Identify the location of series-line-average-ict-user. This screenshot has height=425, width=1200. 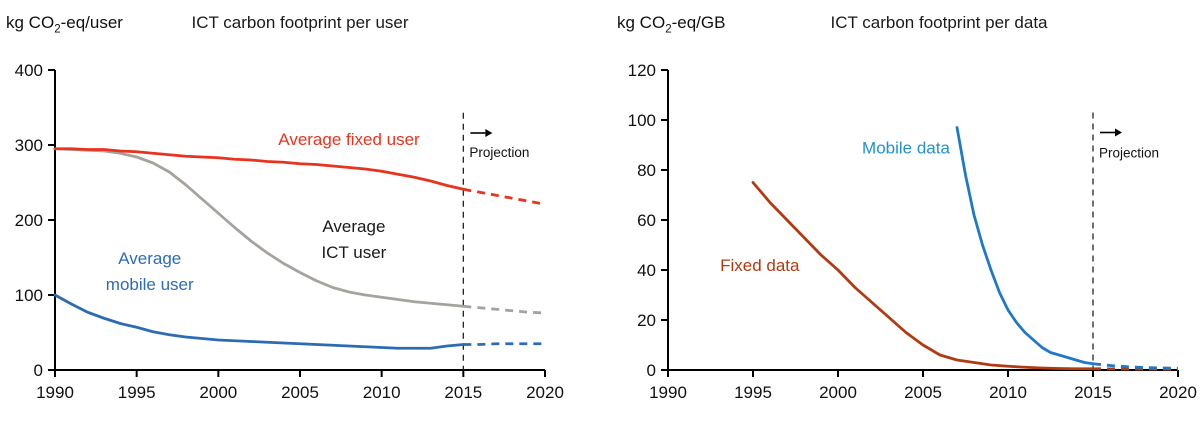
(259, 227).